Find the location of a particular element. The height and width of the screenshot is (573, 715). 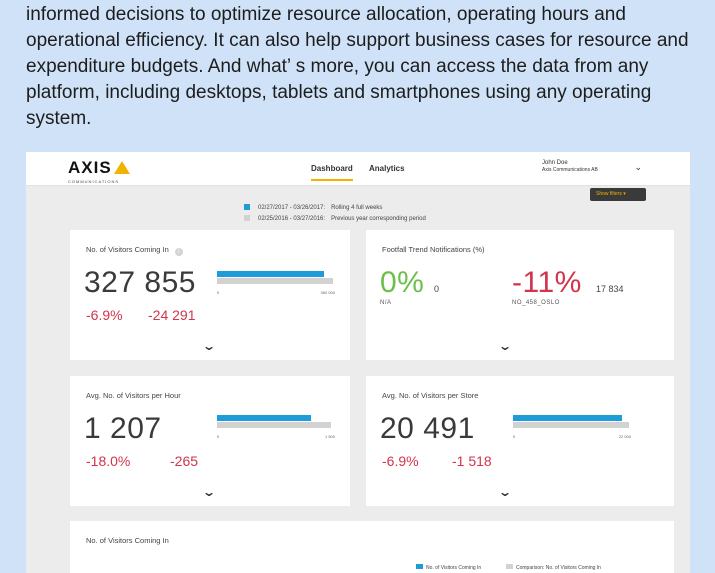

tab-analytics: Analytics is located at coordinates (387, 168).